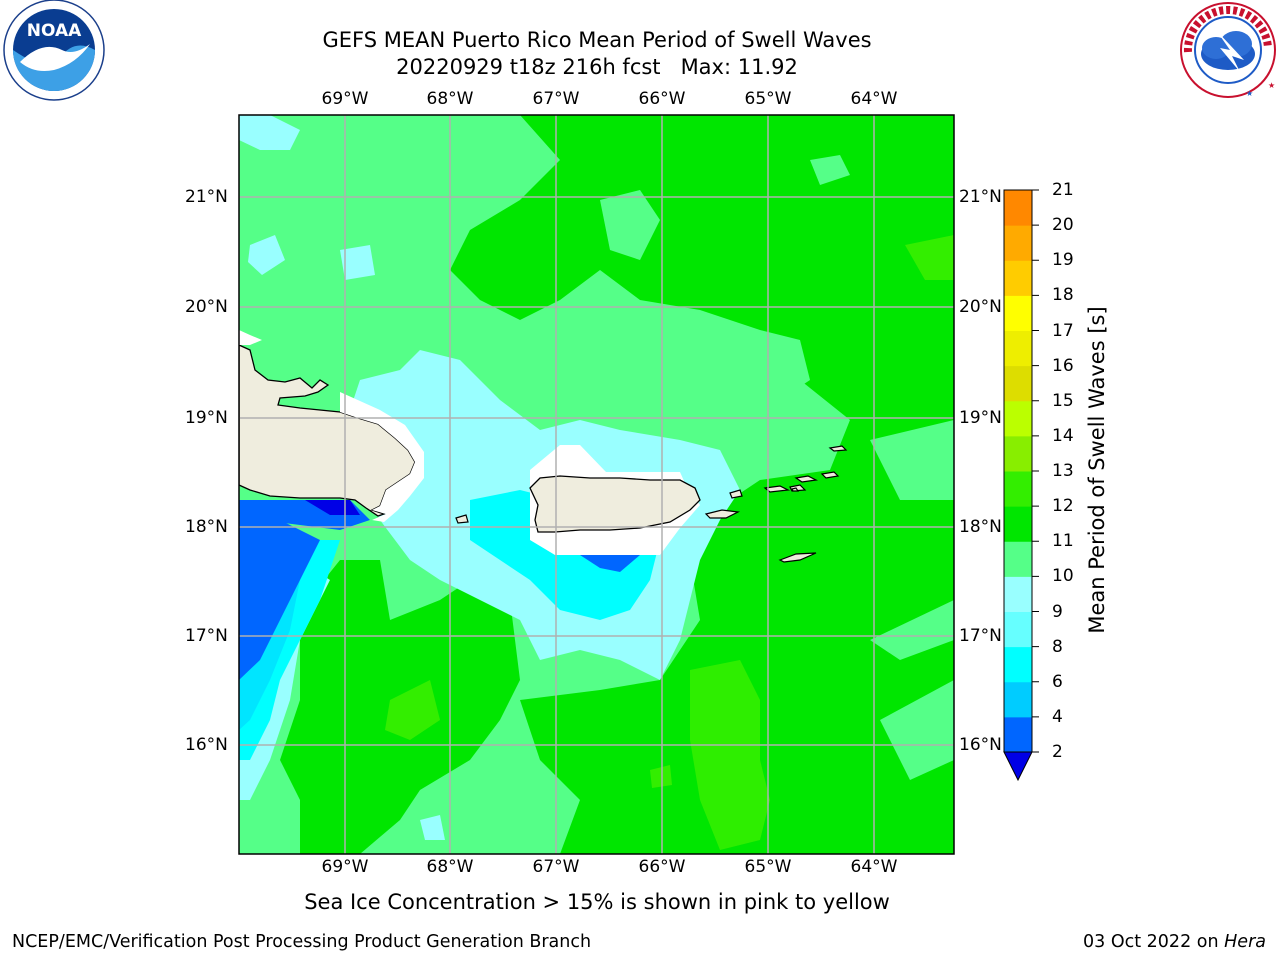 This screenshot has height=960, width=1280. What do you see at coordinates (797, 557) in the screenshot?
I see `island-st-croix` at bounding box center [797, 557].